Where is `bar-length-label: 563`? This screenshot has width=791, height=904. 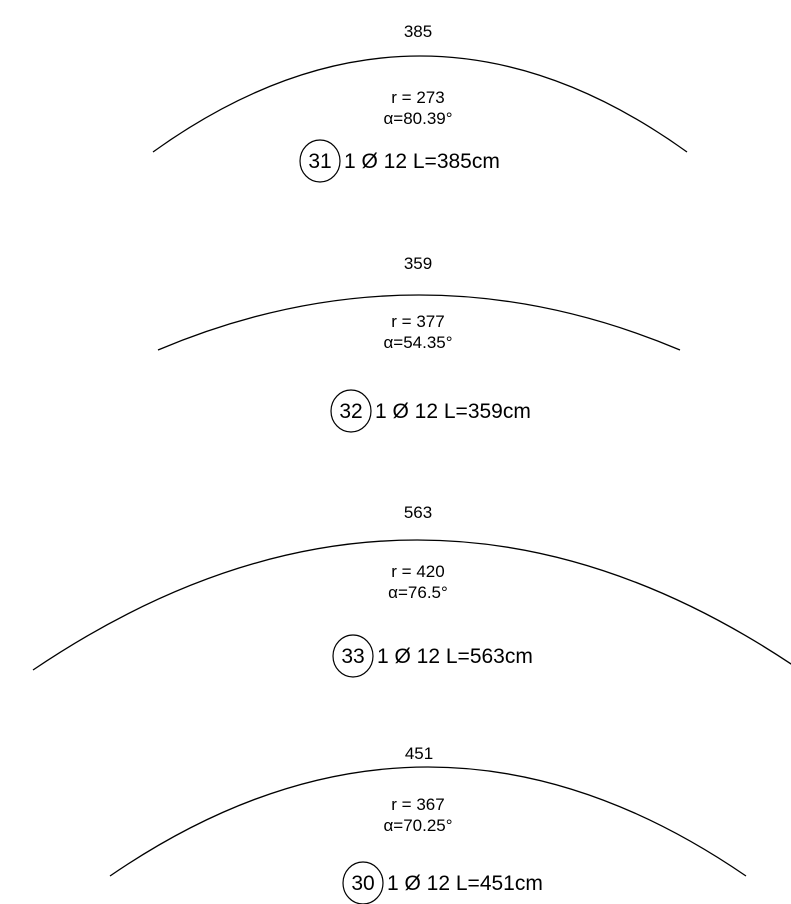 bar-length-label: 563 is located at coordinates (418, 512).